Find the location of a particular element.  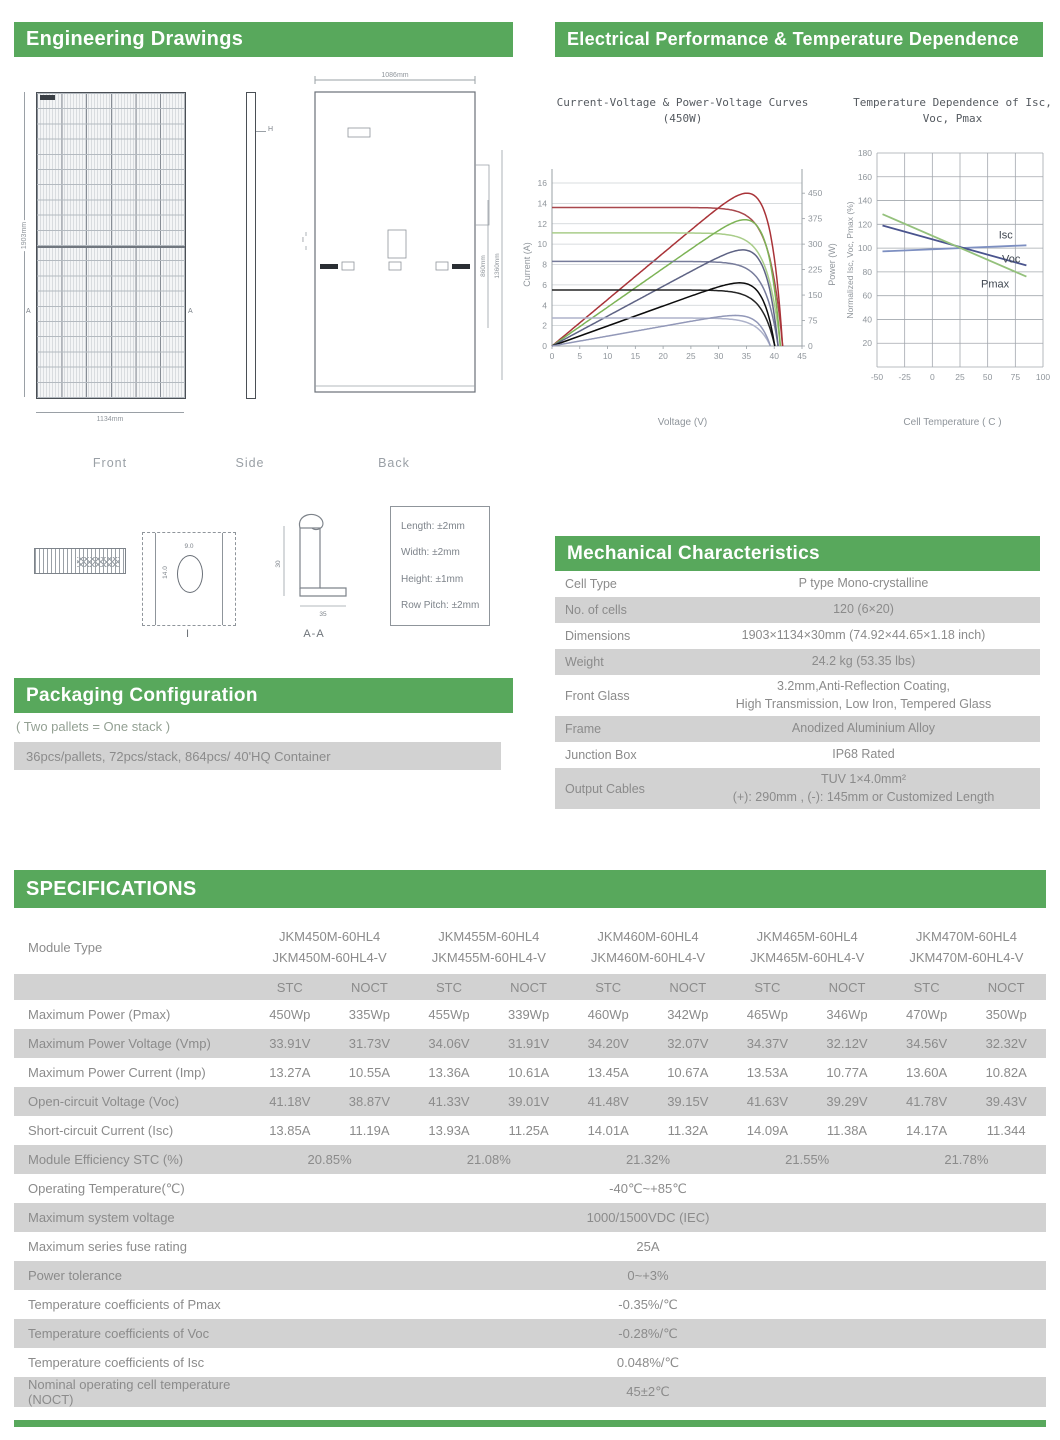

svg-text: 5 is located at coordinates (579, 356).